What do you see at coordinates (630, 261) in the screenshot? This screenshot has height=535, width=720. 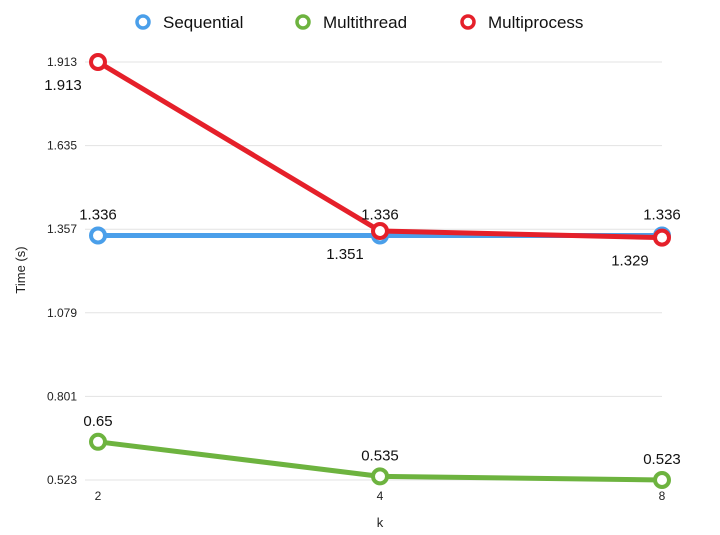 I see `data-label-multiprocess: 1.329` at bounding box center [630, 261].